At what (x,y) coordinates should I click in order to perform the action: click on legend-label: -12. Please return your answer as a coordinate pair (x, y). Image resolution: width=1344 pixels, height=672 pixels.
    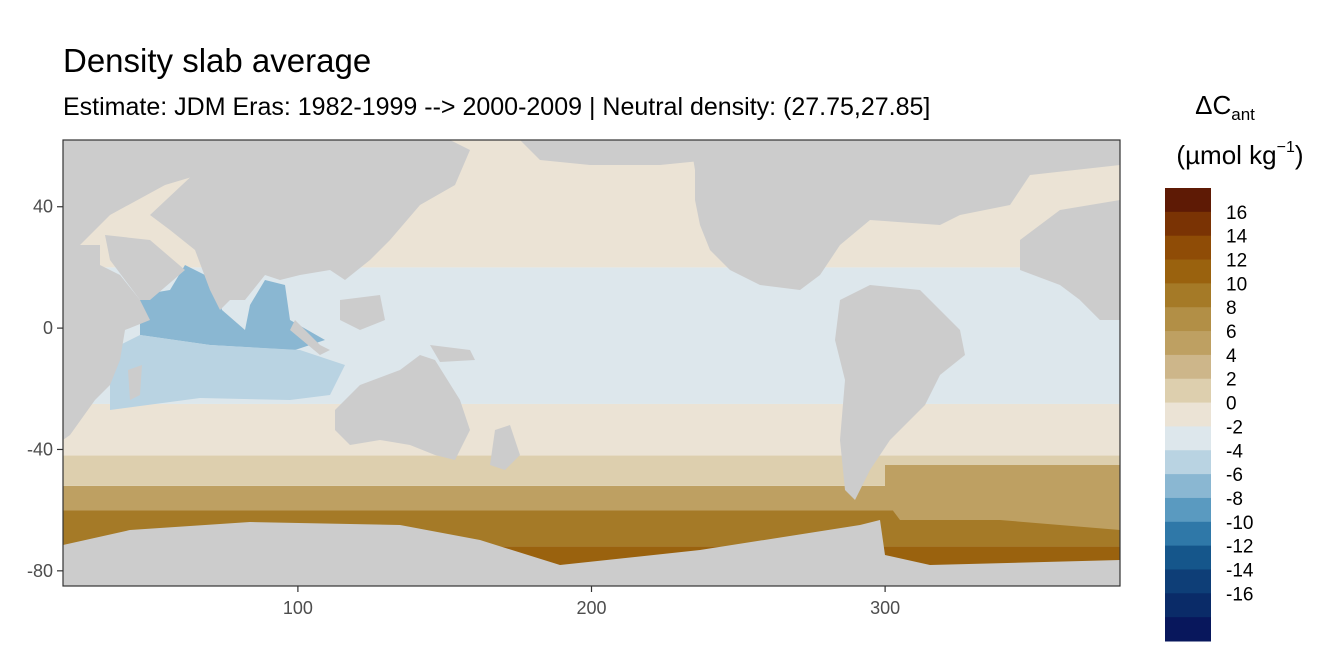
    Looking at the image, I should click on (1239, 547).